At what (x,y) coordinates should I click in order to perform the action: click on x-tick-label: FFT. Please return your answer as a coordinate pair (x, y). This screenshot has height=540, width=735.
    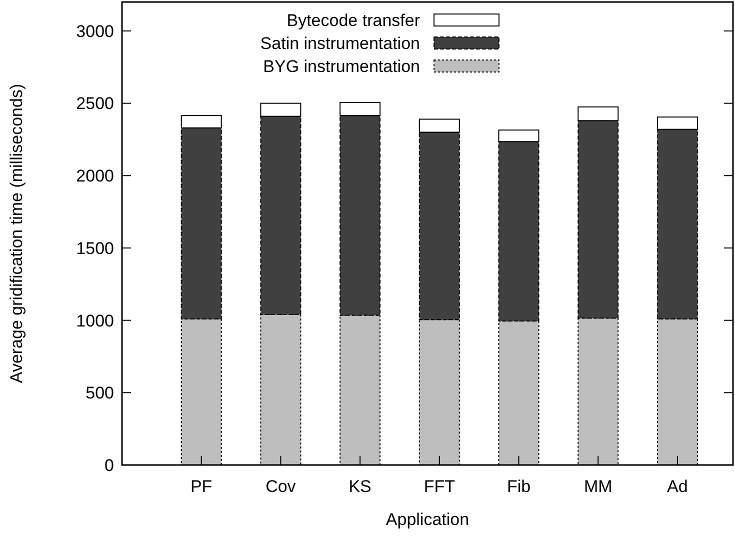
    Looking at the image, I should click on (439, 486).